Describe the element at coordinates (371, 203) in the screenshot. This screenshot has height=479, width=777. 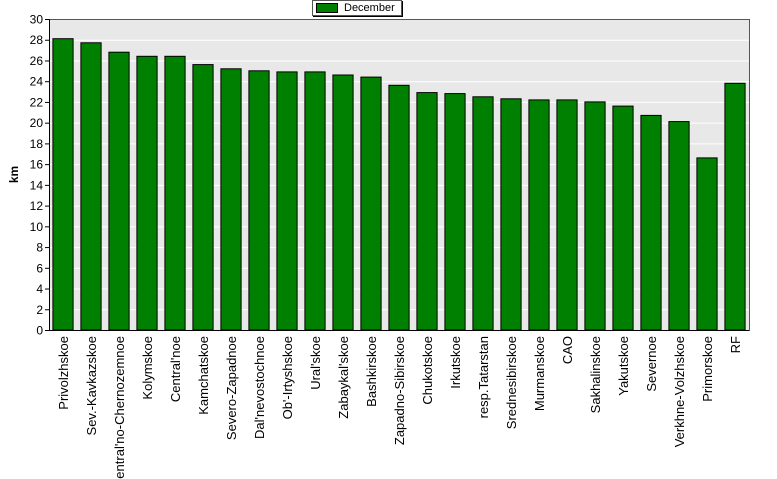
I see `bar-bashkirskoe` at that location.